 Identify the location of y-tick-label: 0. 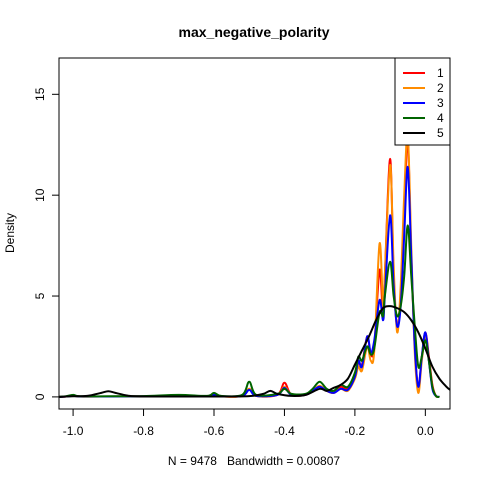
(40, 396).